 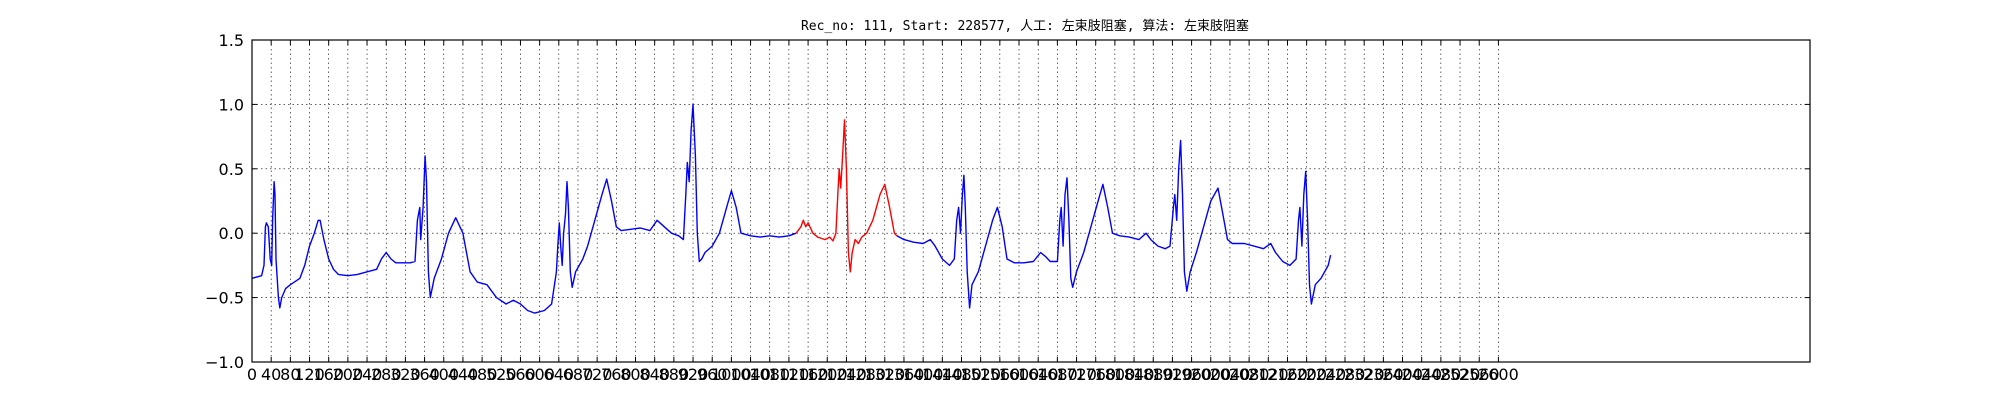 What do you see at coordinates (674, 374) in the screenshot?
I see `x-tick-label: 880` at bounding box center [674, 374].